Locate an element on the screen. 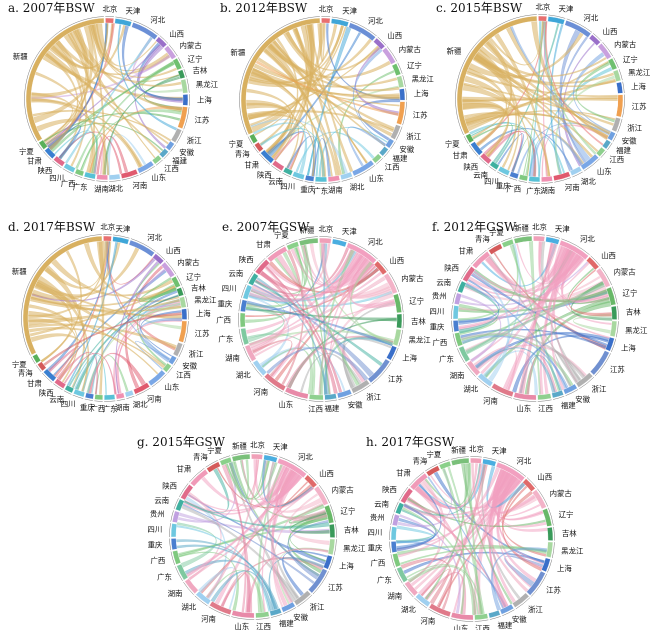  panel-title: h. 2017年GSW is located at coordinates (410, 442).